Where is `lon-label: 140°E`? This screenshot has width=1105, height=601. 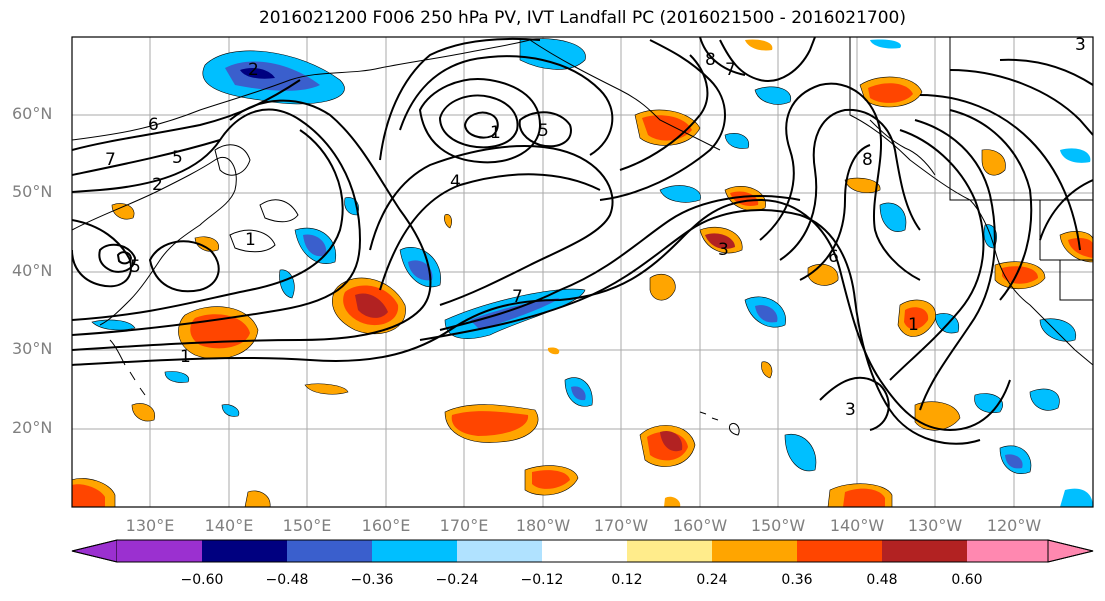
lon-label: 140°E is located at coordinates (229, 525).